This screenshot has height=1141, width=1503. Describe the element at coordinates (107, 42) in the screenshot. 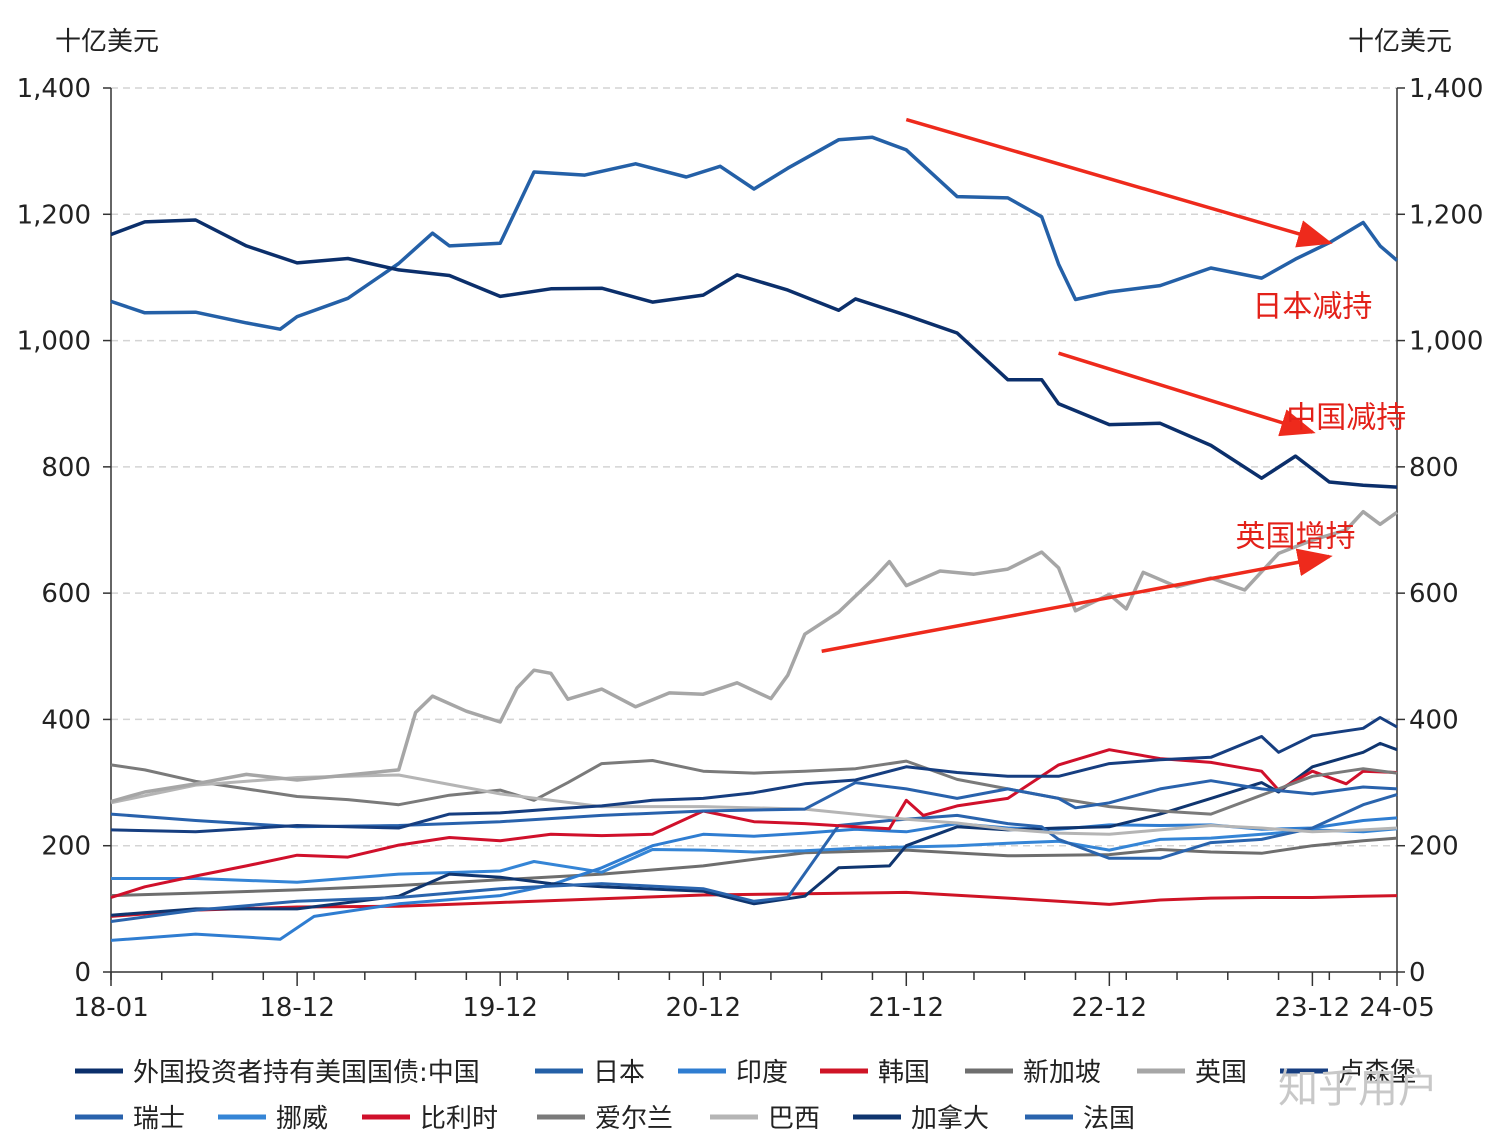

I see `y-unit-left: 十亿美元` at that location.